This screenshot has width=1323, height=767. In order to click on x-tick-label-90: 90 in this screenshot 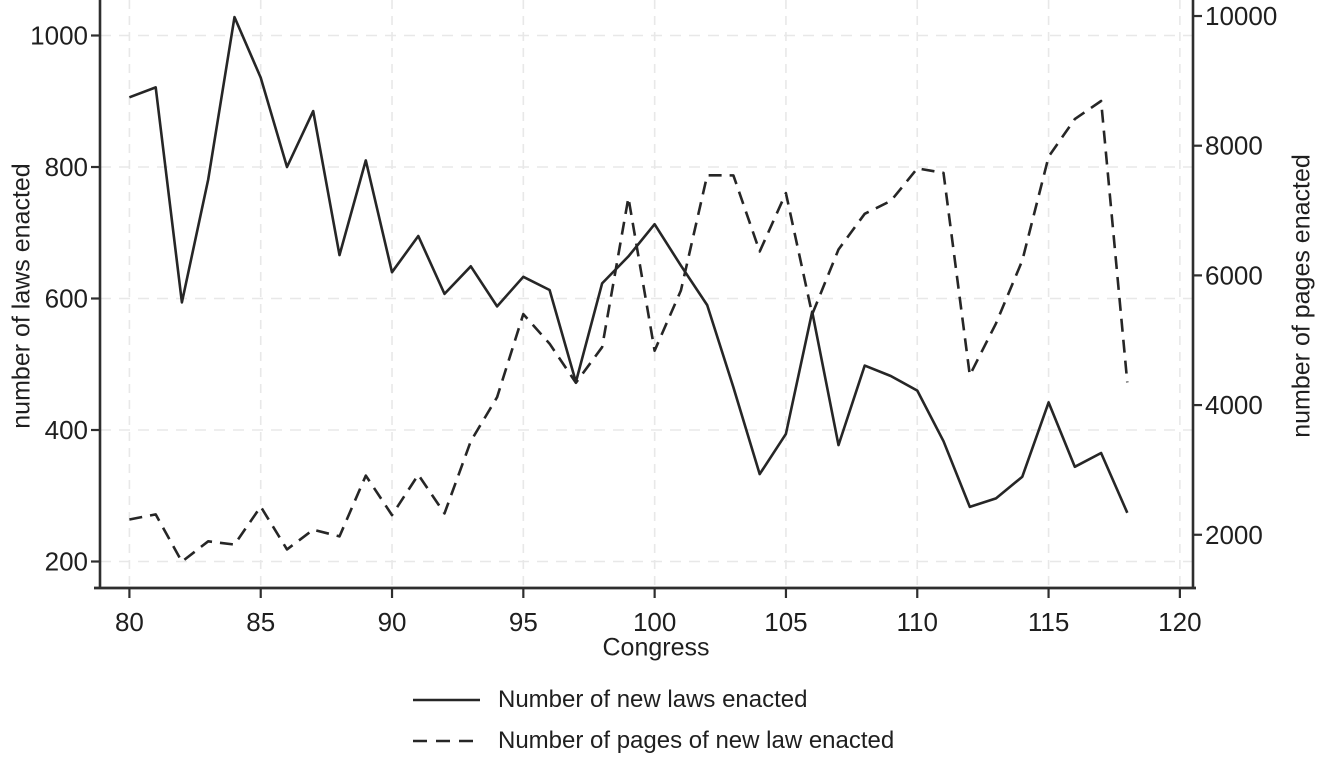, I will do `click(392, 622)`.